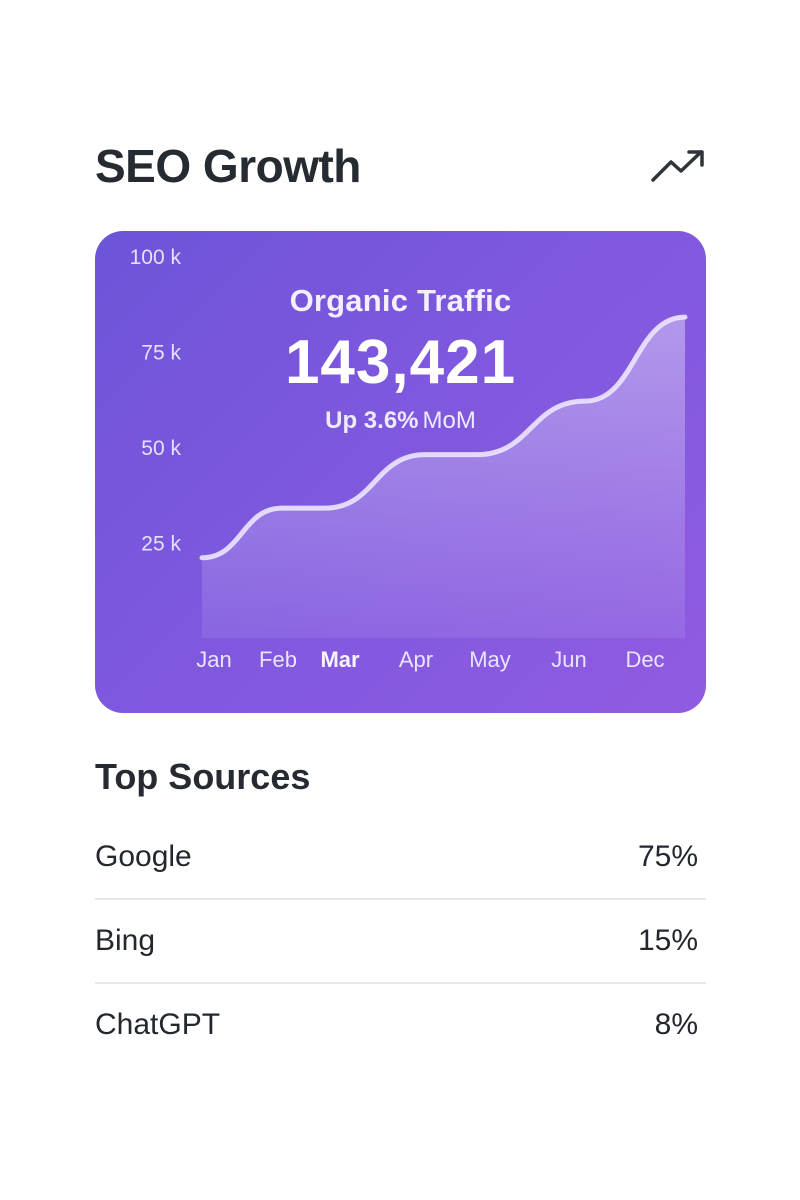 Image resolution: width=800 pixels, height=1200 pixels. Describe the element at coordinates (156, 401) in the screenshot. I see `y-axis-ticks: 100 k 75 k 50 k 25 k` at that location.